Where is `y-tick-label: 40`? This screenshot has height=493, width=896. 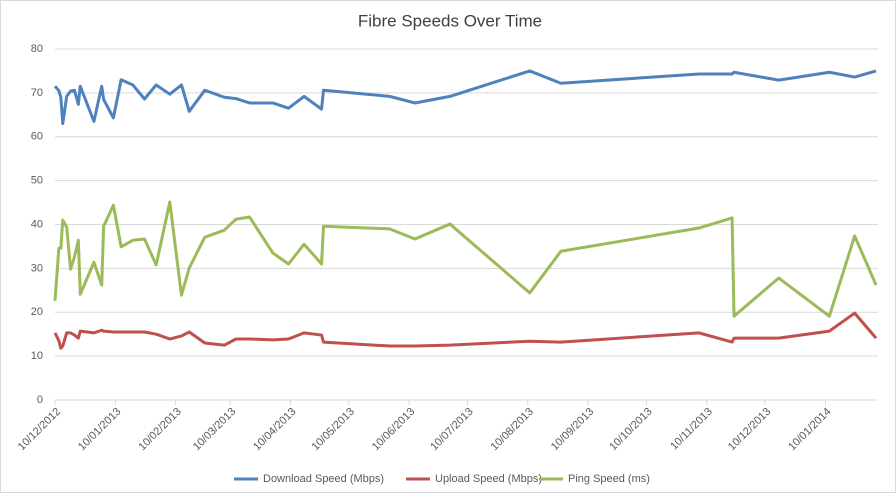 y-tick-label: 40 is located at coordinates (37, 224).